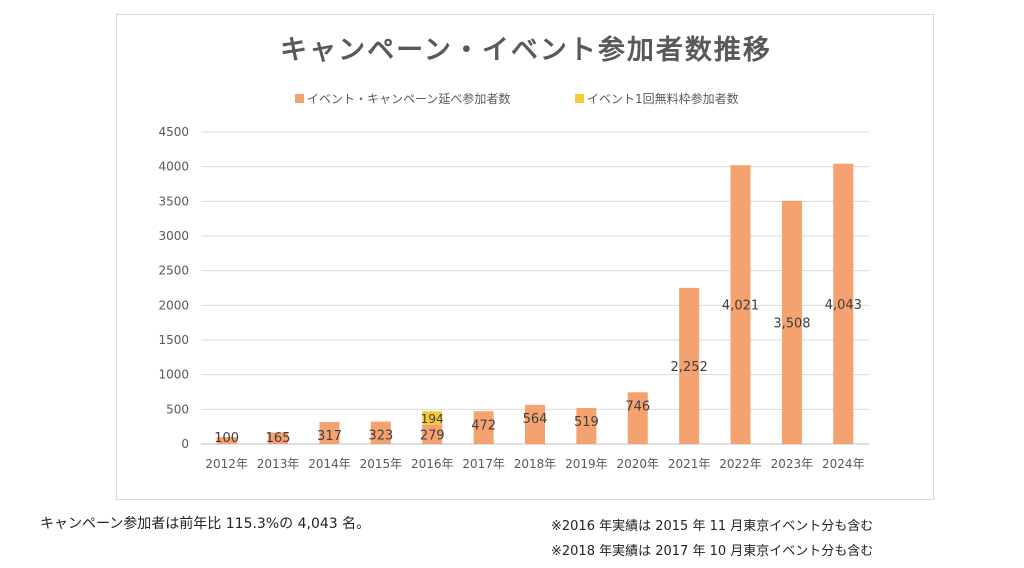 This screenshot has width=1024, height=568. I want to click on summary-text: キャンペーン参加者は前年比 115.3%の 4,043 名。, so click(205, 524).